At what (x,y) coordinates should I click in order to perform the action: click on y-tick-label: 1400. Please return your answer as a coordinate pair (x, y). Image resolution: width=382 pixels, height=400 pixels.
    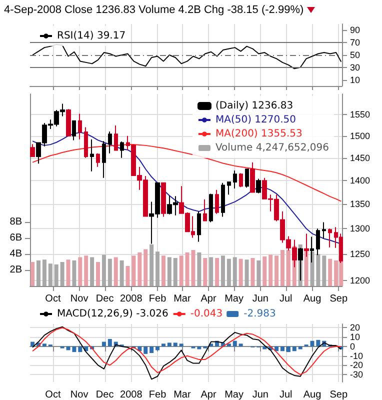
    Looking at the image, I should click on (360, 181).